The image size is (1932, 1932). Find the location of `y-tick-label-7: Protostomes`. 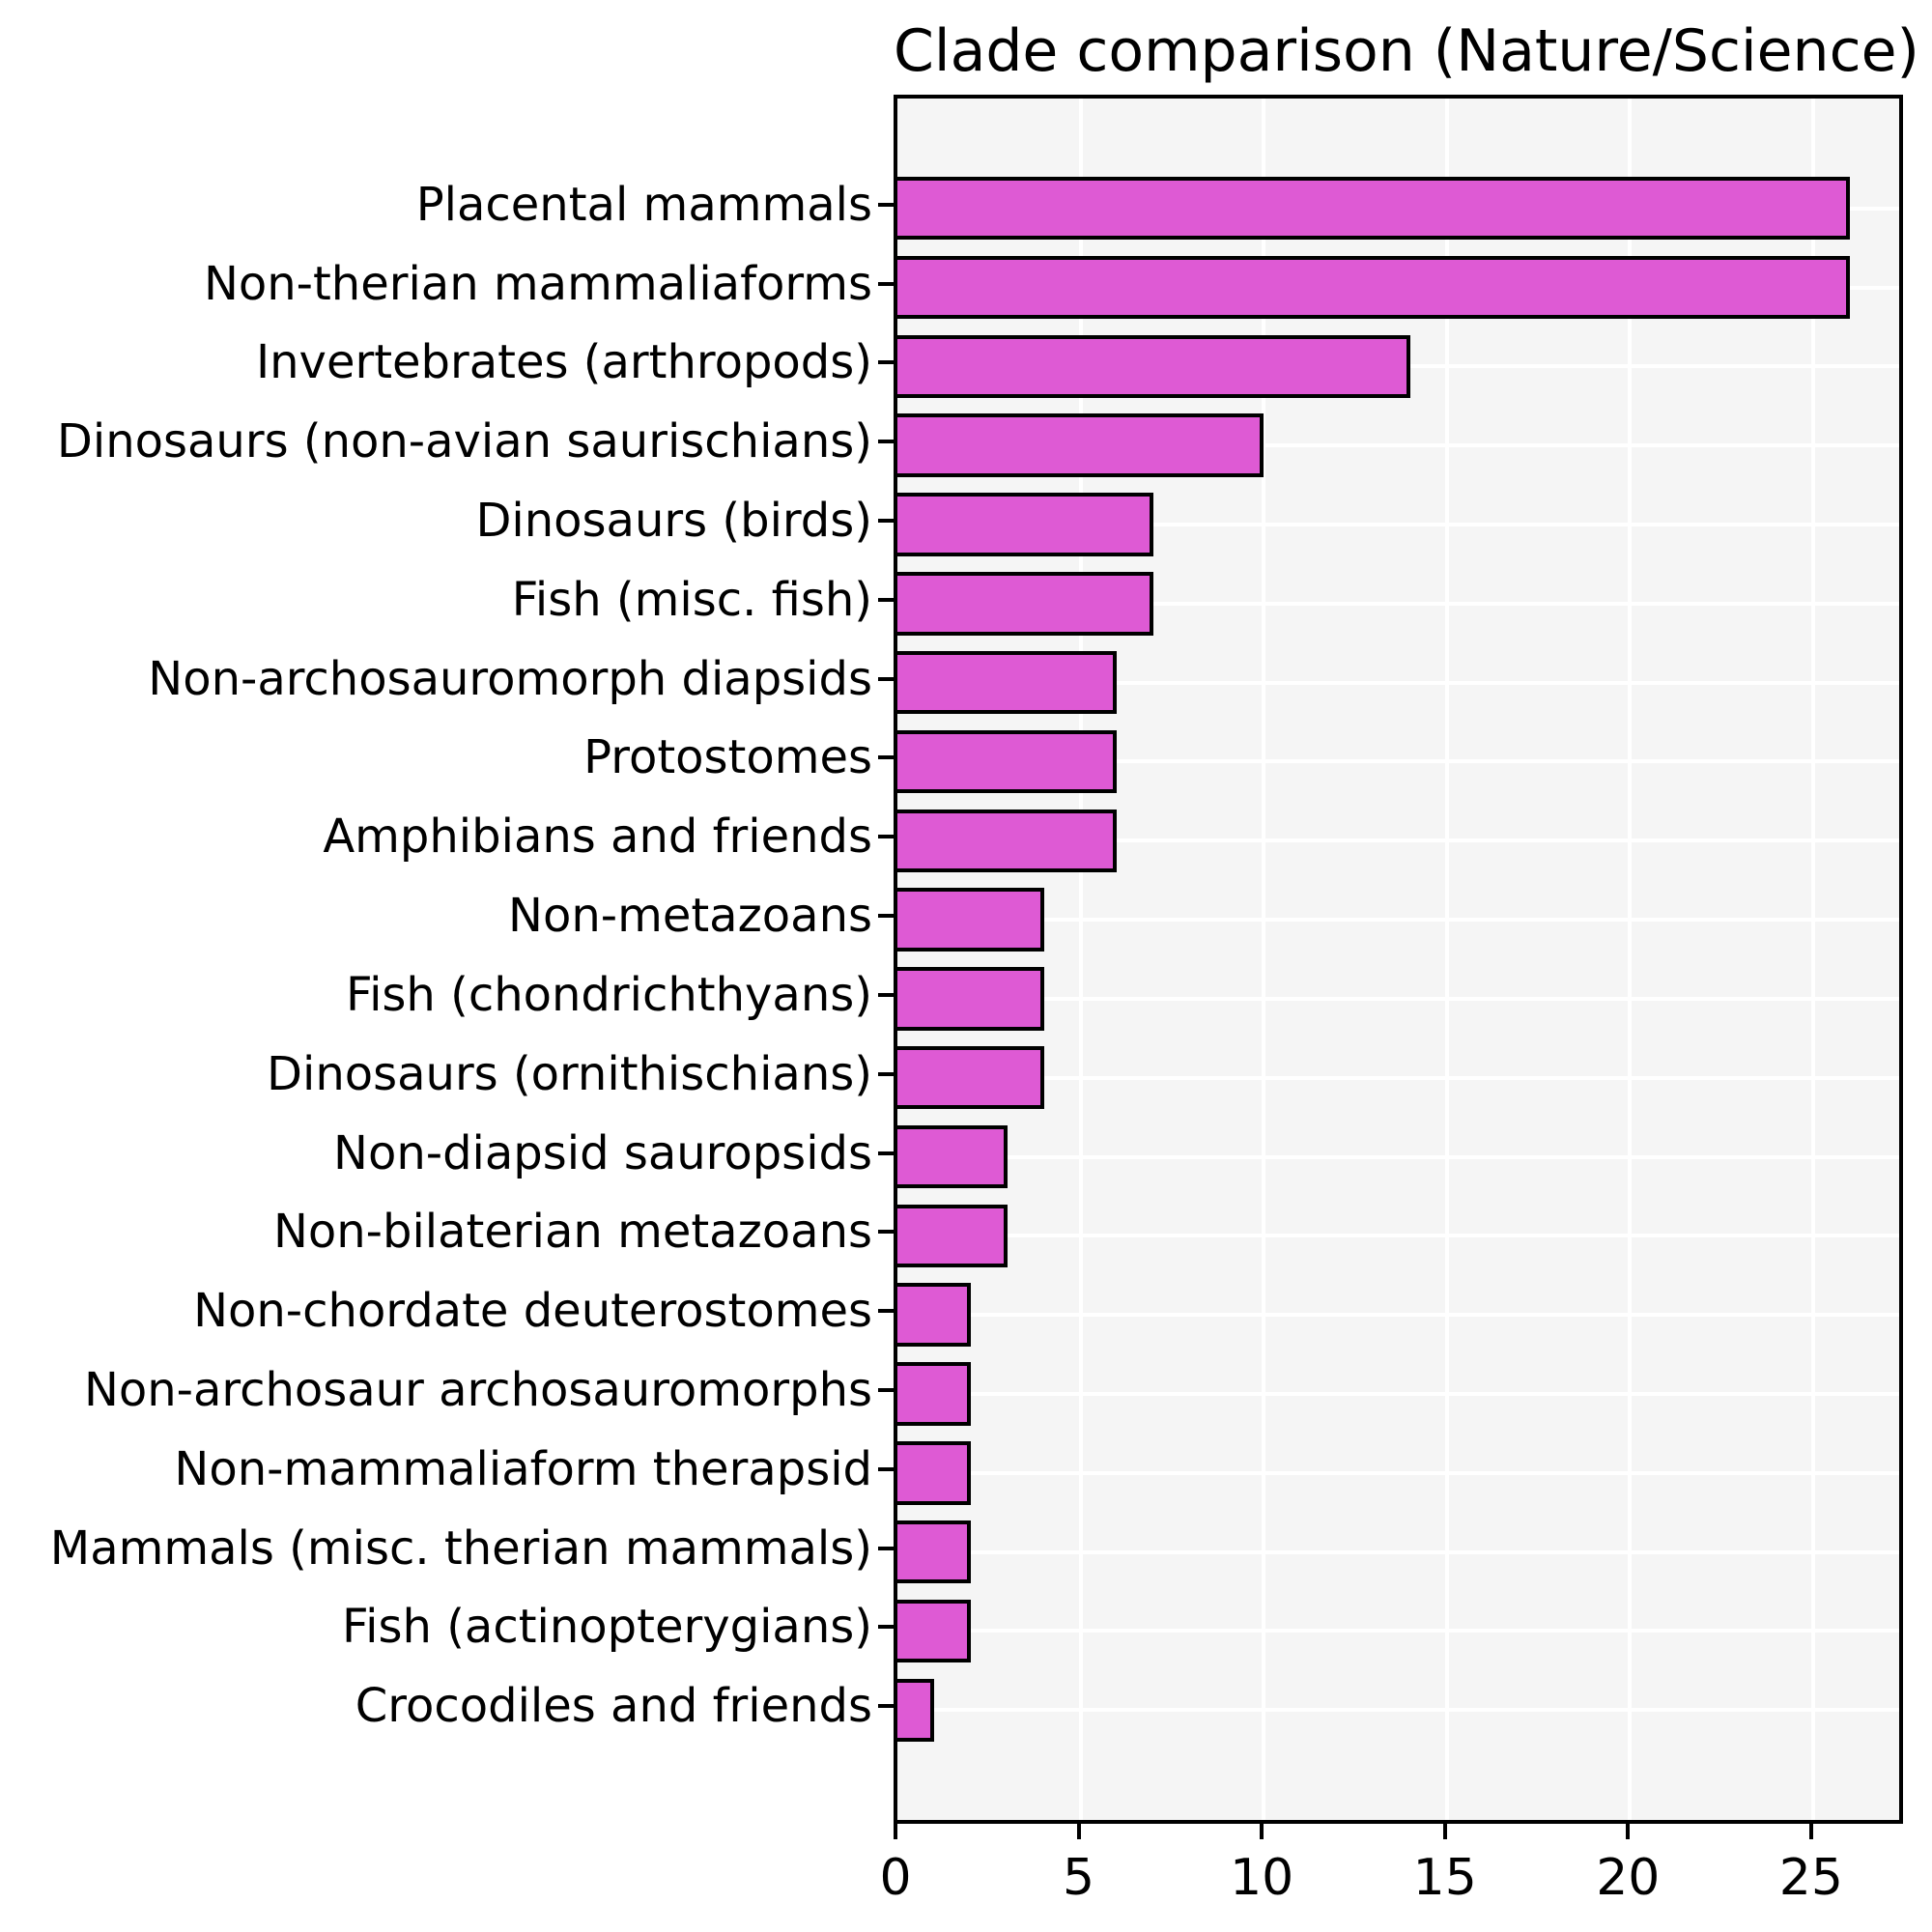

y-tick-label-7: Protostomes is located at coordinates (727, 757).